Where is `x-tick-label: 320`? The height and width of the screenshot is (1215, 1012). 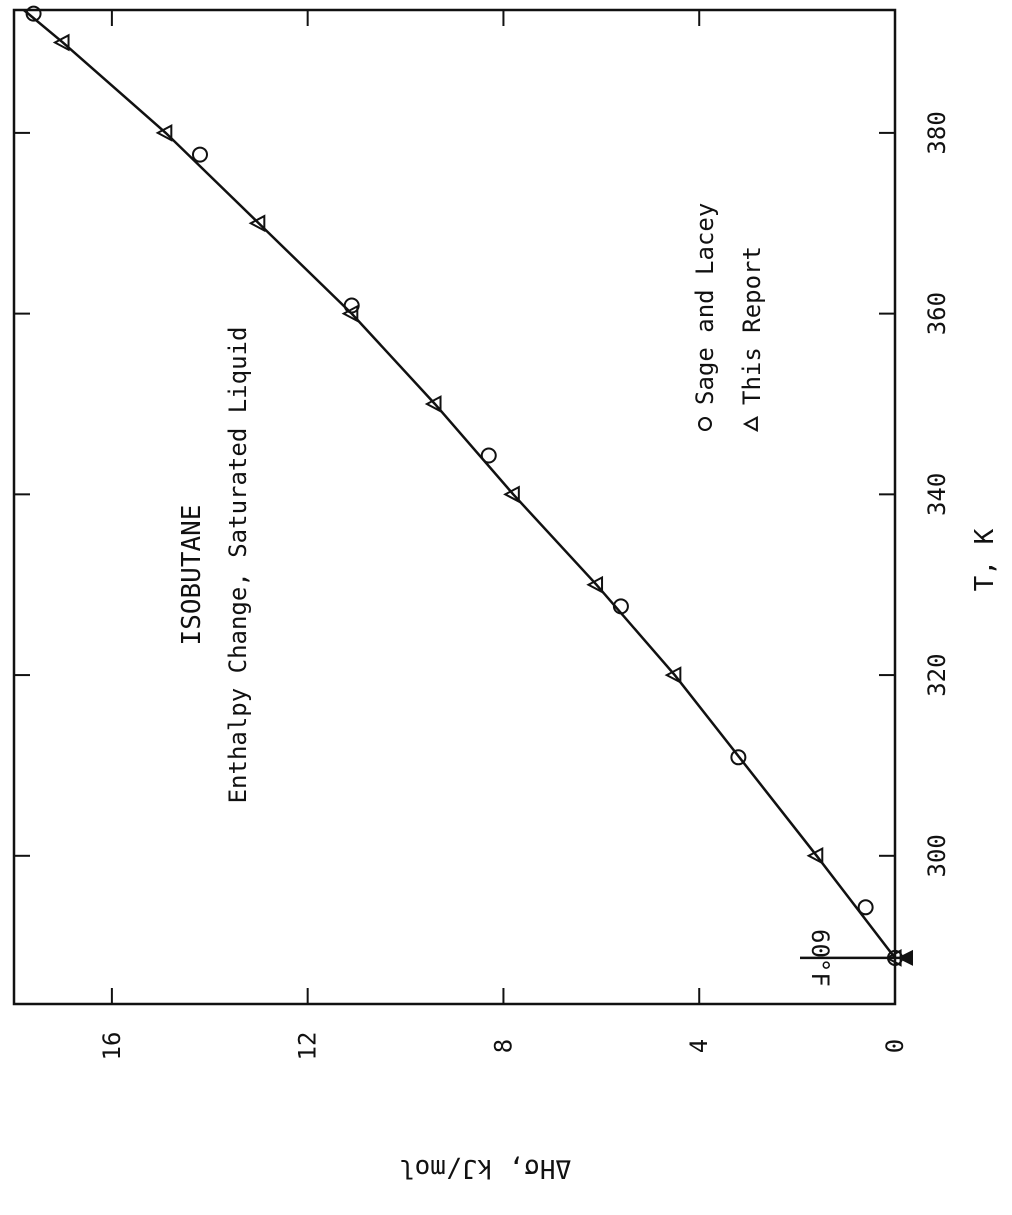 x-tick-label: 320 is located at coordinates (937, 674).